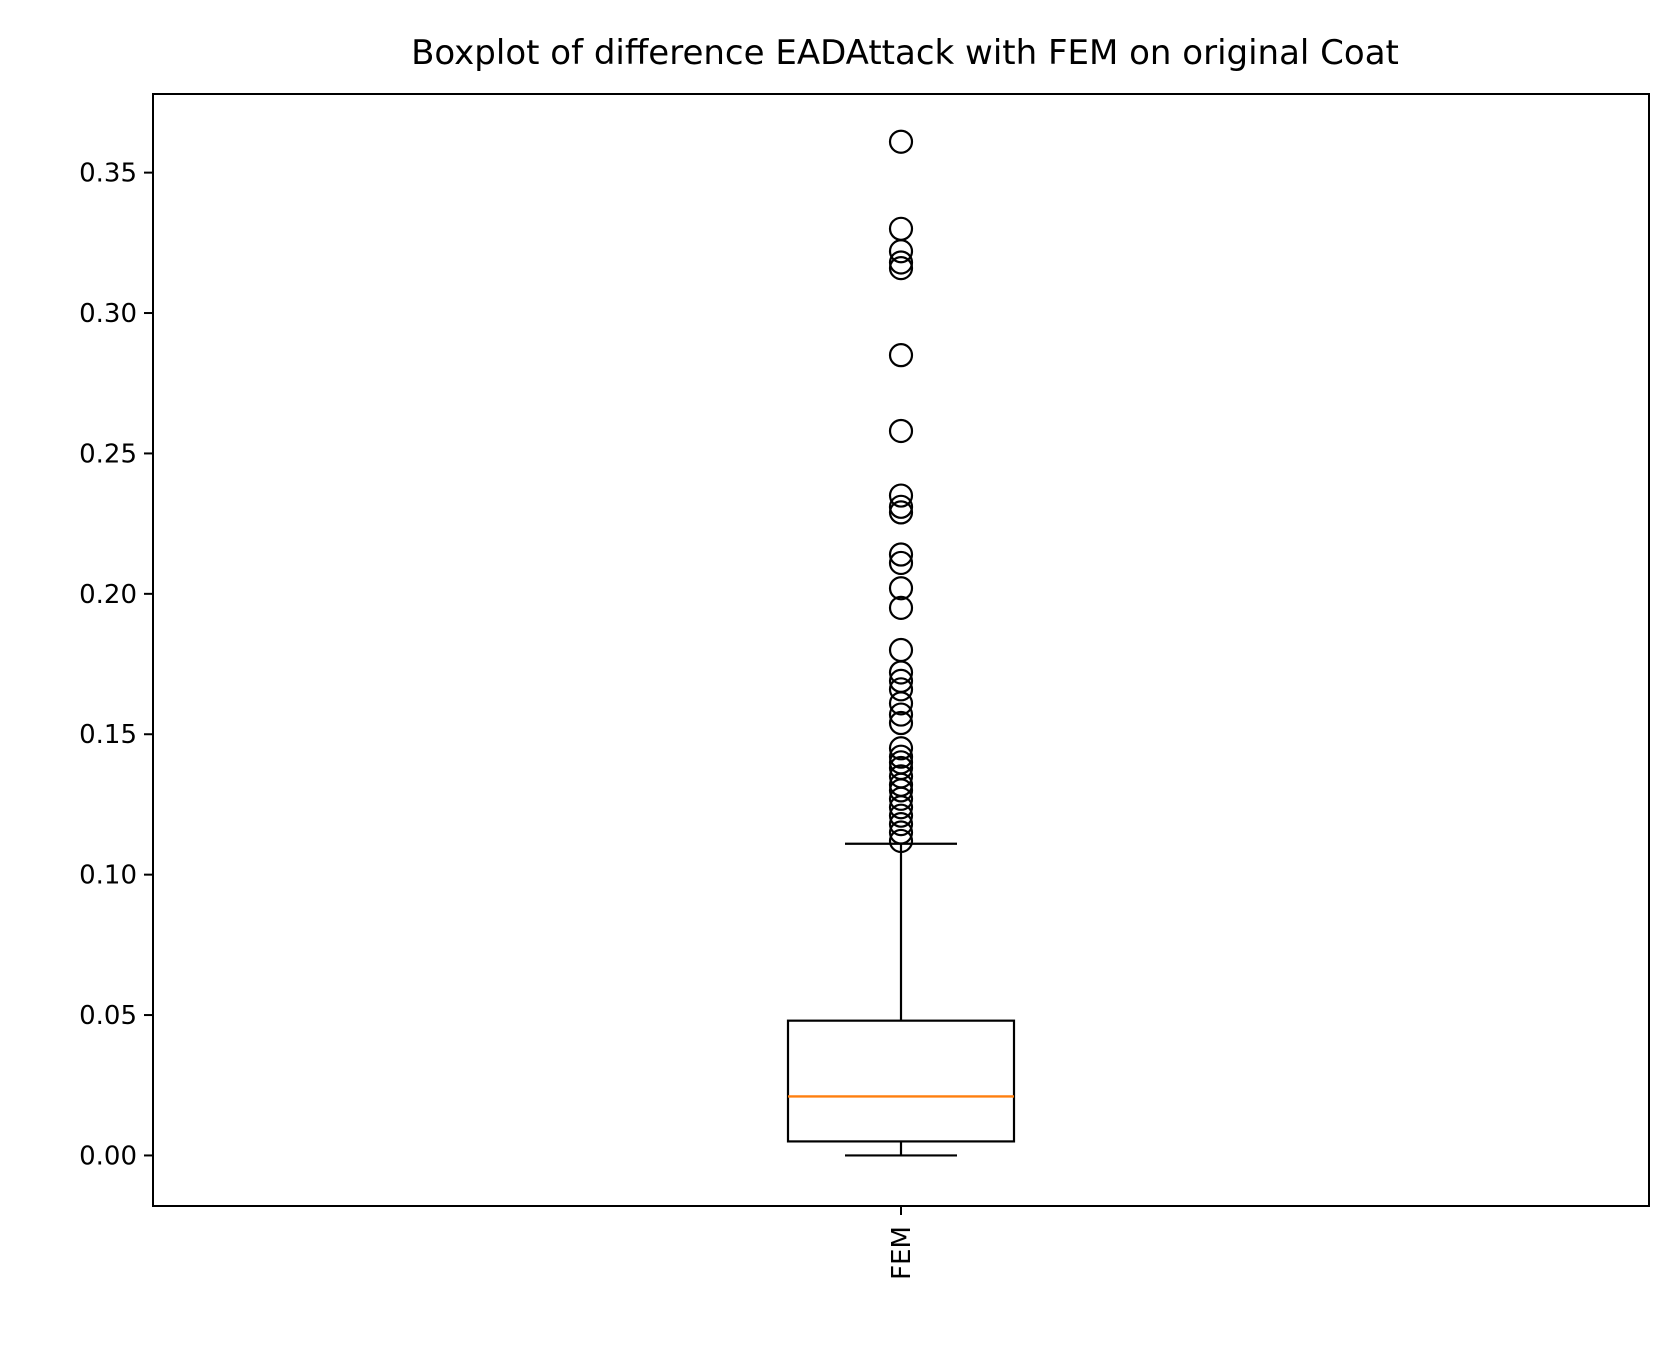 This screenshot has width=1670, height=1347. What do you see at coordinates (108, 454) in the screenshot?
I see `y-tick-label: 0.25` at bounding box center [108, 454].